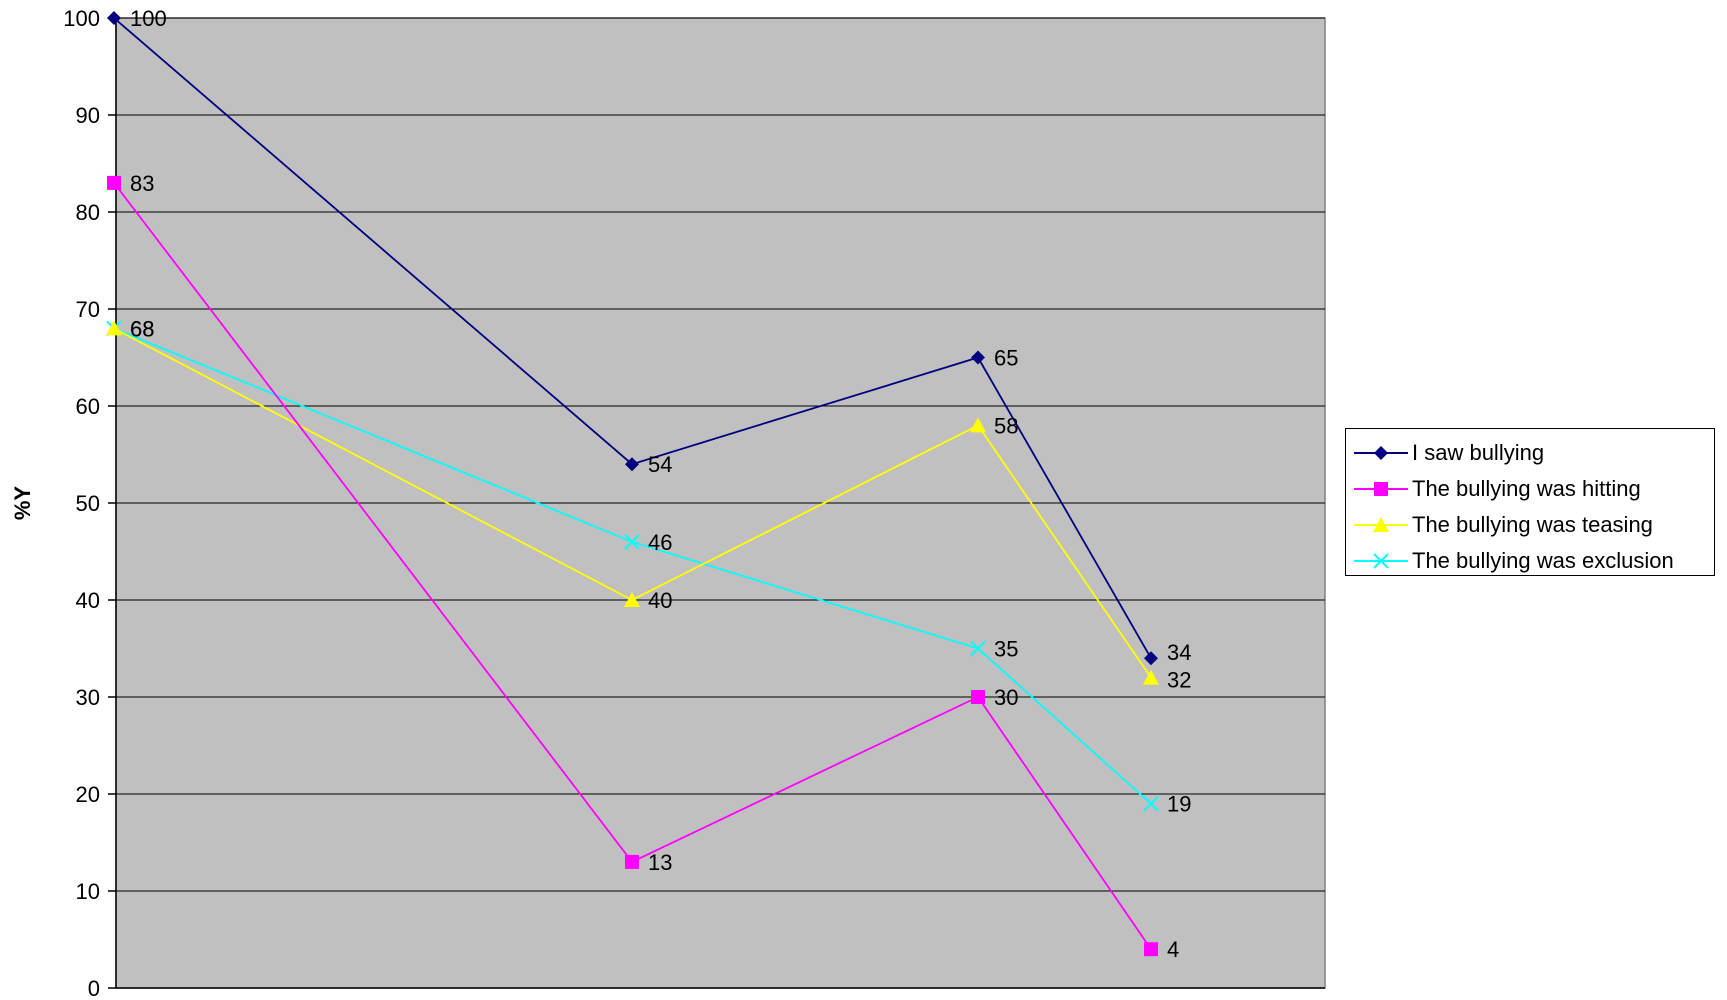 The image size is (1727, 1000). What do you see at coordinates (88, 309) in the screenshot?
I see `y-tick-label: 70` at bounding box center [88, 309].